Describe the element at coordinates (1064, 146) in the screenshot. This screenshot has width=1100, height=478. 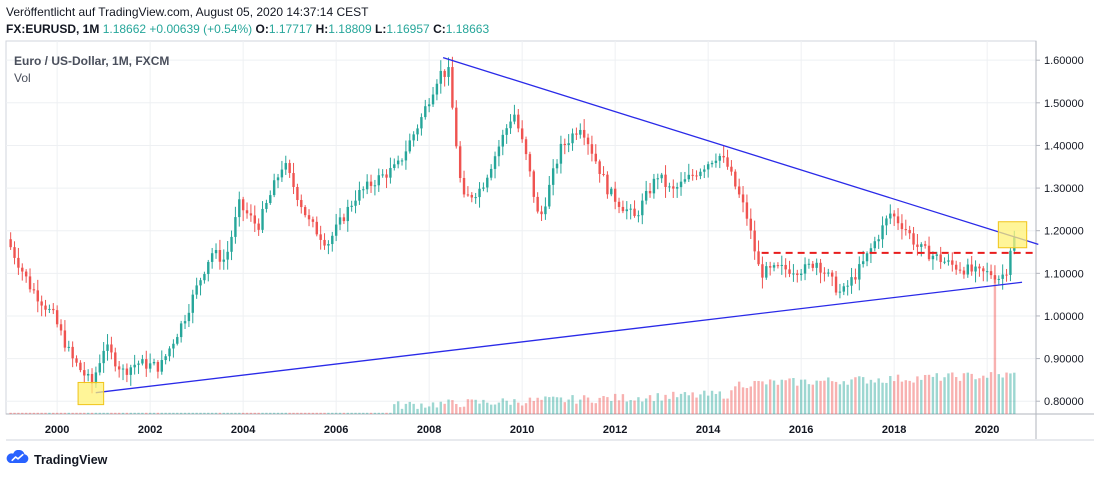
I see `y-tick-label: 1.40000` at that location.